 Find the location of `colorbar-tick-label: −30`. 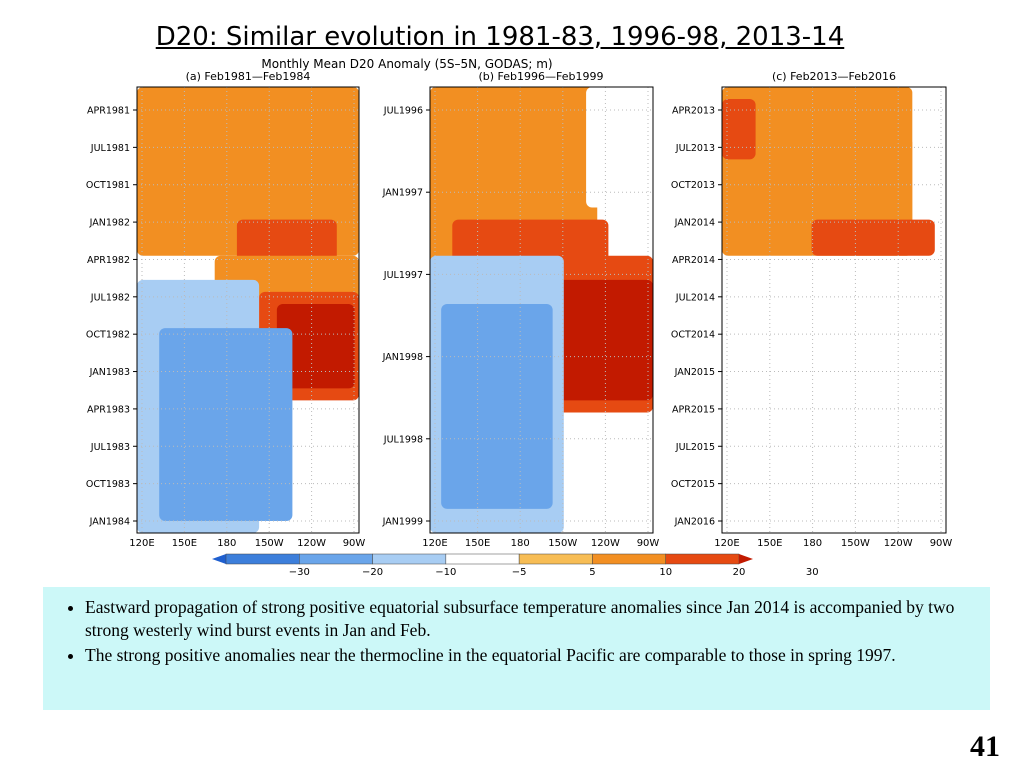

colorbar-tick-label: −30 is located at coordinates (299, 572).